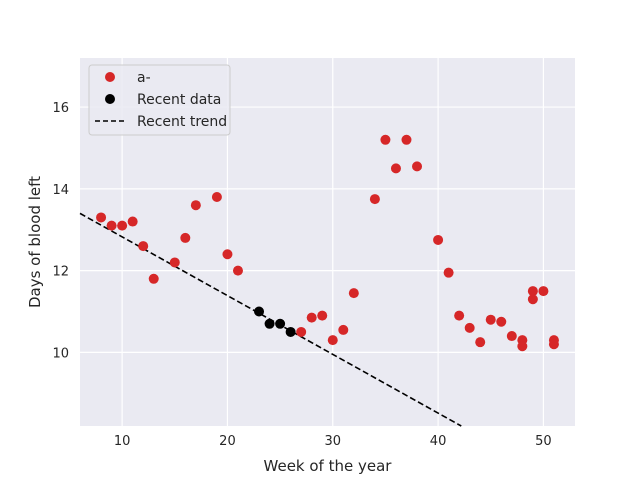  What do you see at coordinates (182, 122) in the screenshot?
I see `legend-label-recent-trend: Recent trend` at bounding box center [182, 122].